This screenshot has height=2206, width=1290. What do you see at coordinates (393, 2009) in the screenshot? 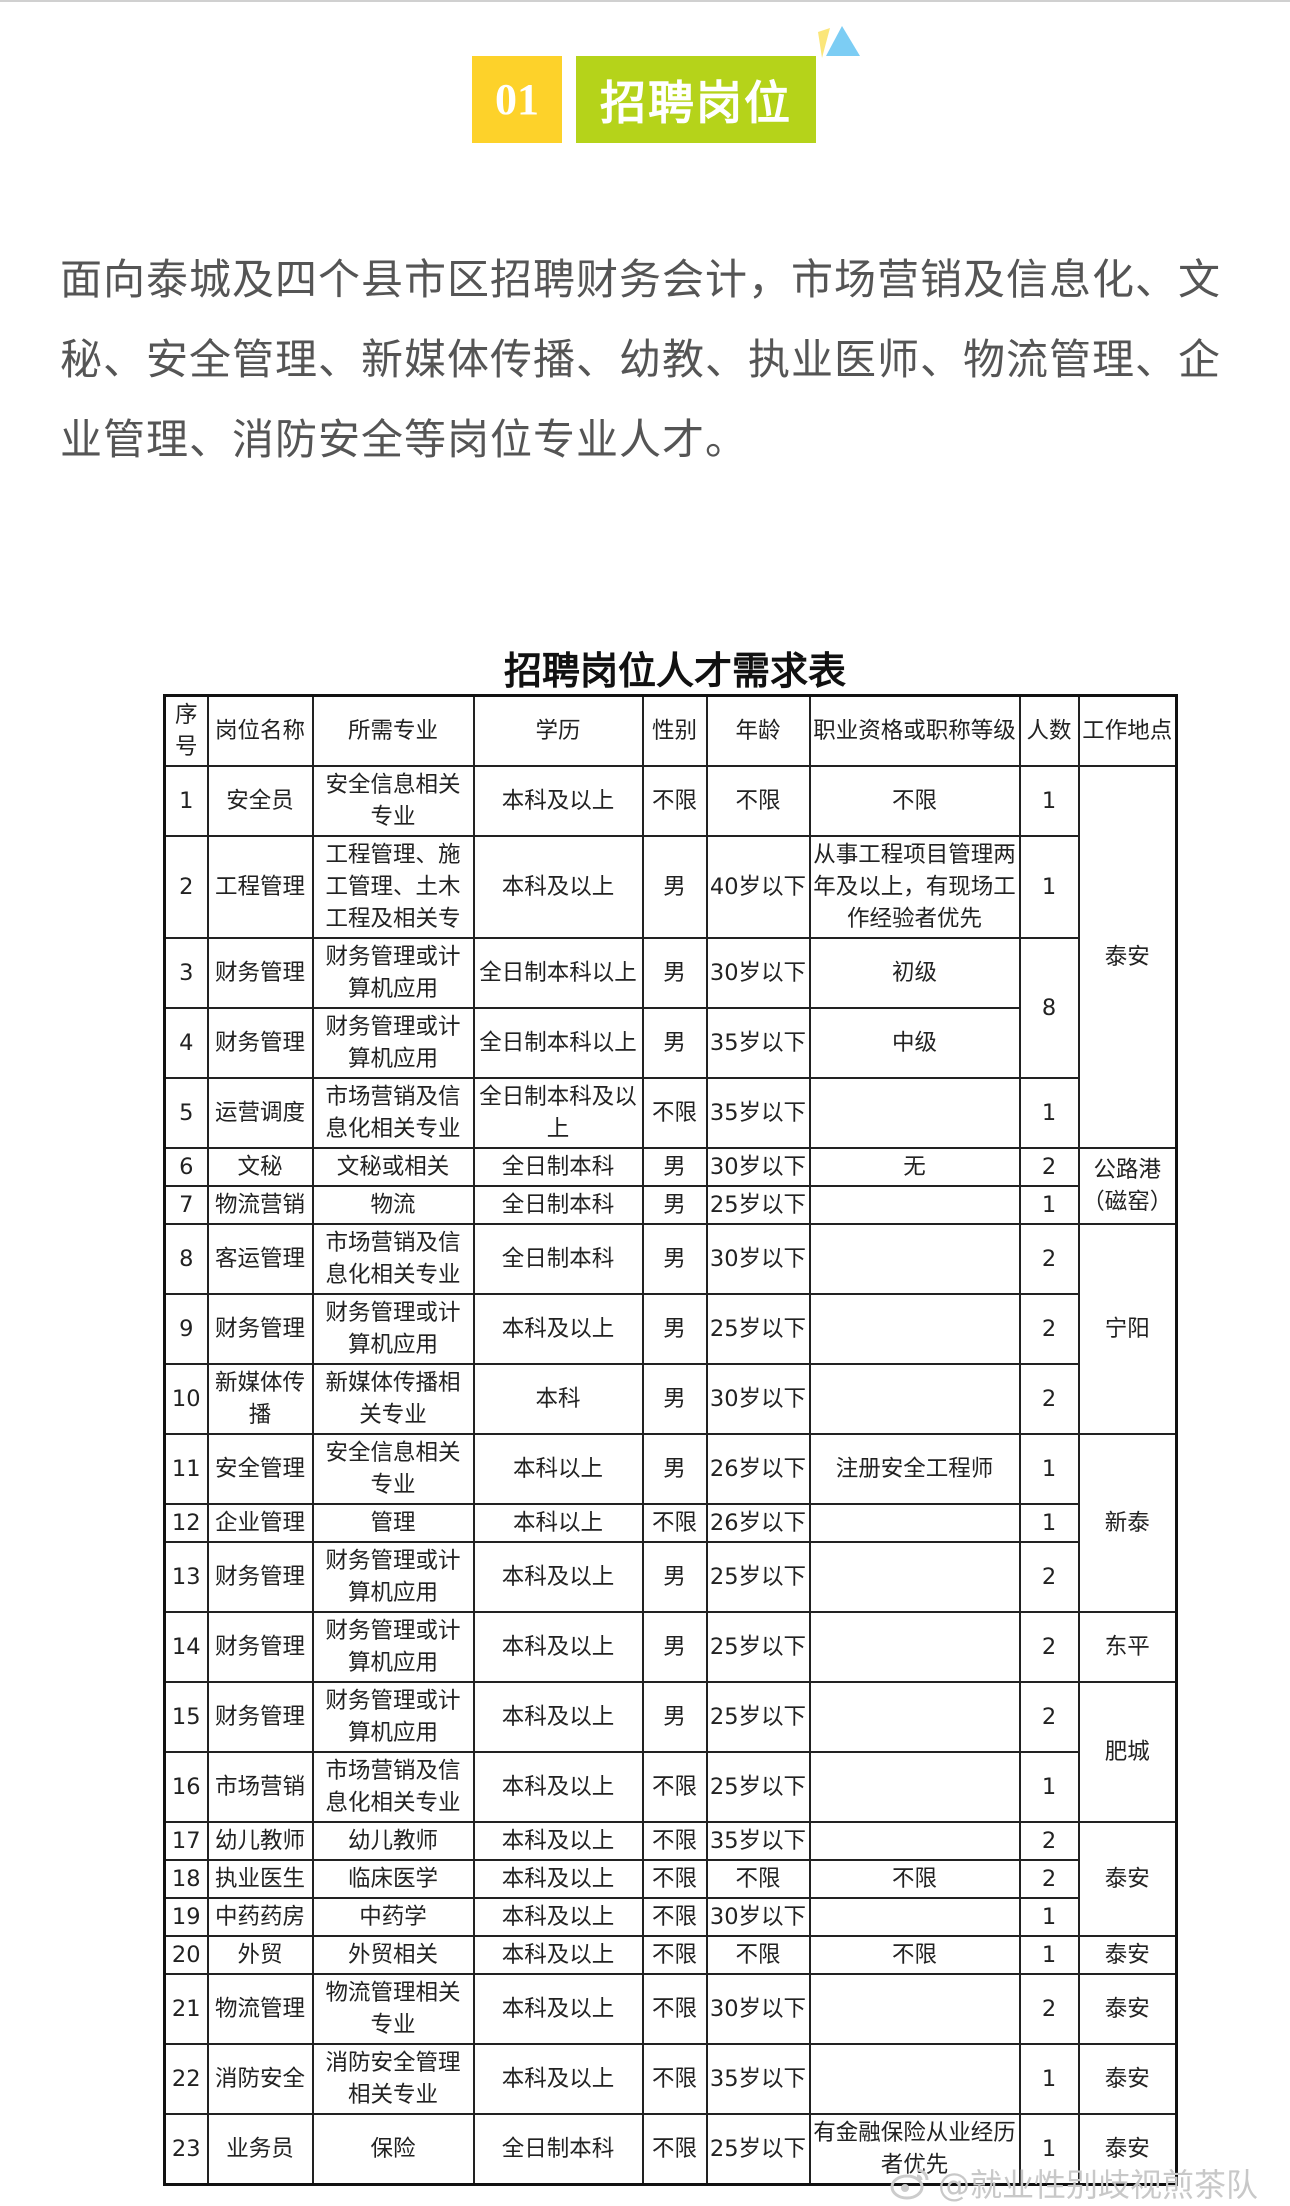
I see `cell-major: 物流管理相关专业` at bounding box center [393, 2009].